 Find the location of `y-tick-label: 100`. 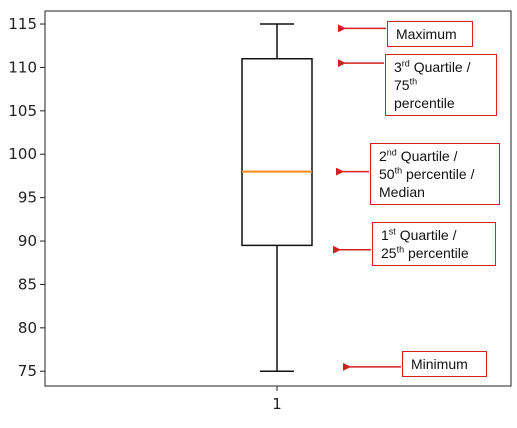

y-tick-label: 100 is located at coordinates (22, 154).